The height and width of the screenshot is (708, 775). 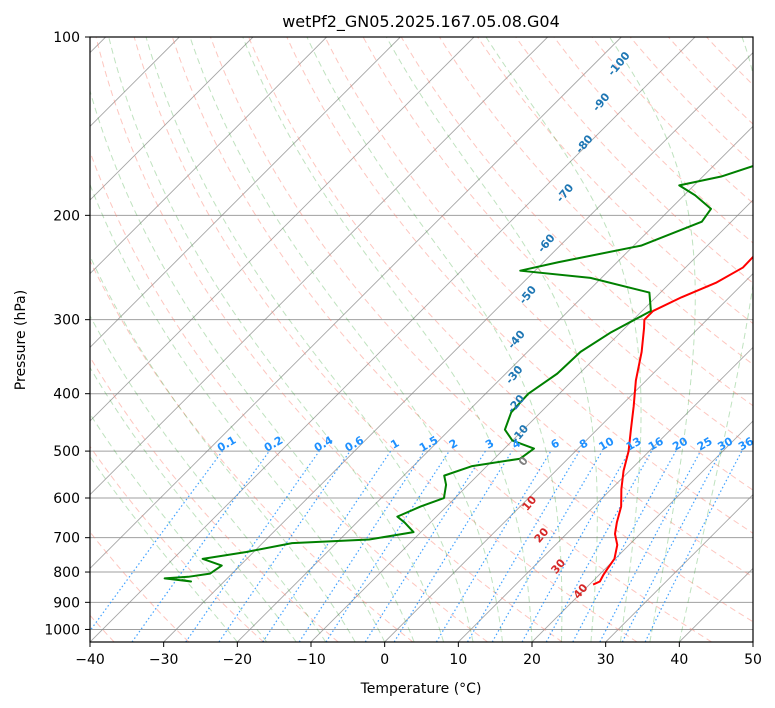 What do you see at coordinates (421, 22) in the screenshot?
I see `chart-title: wetPf2_GN05.2025.167.05.08.G04` at bounding box center [421, 22].